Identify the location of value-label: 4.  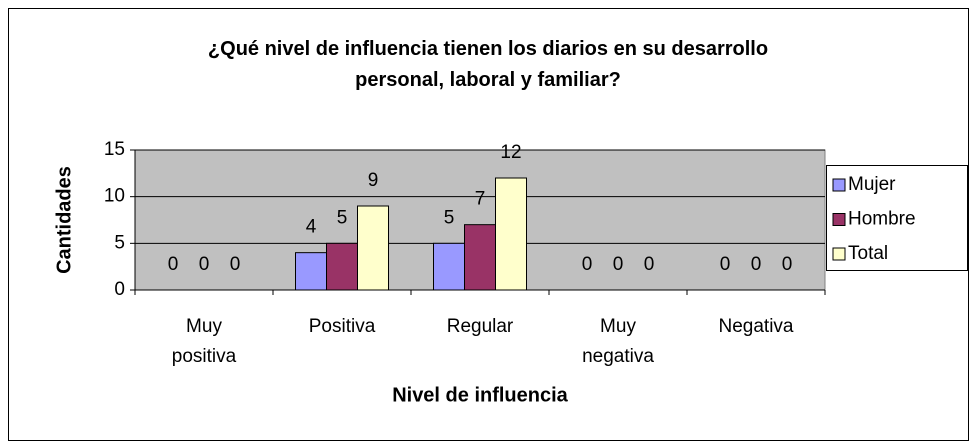
(311, 227).